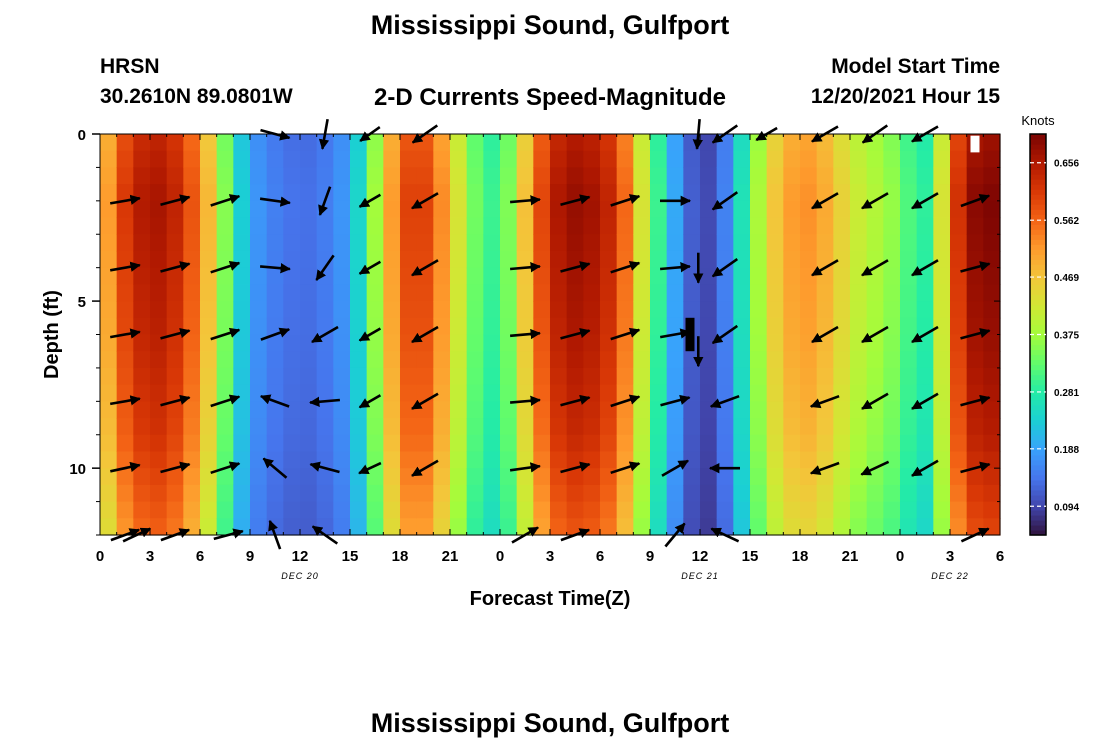 The image size is (1100, 750). Describe the element at coordinates (905, 96) in the screenshot. I see `model-start-value: 12/20/2021 Hour 15` at that location.